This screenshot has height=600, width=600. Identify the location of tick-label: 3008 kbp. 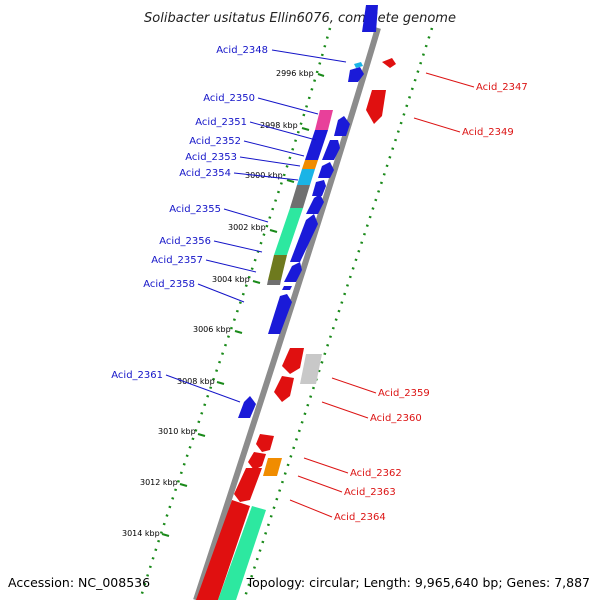
(196, 381).